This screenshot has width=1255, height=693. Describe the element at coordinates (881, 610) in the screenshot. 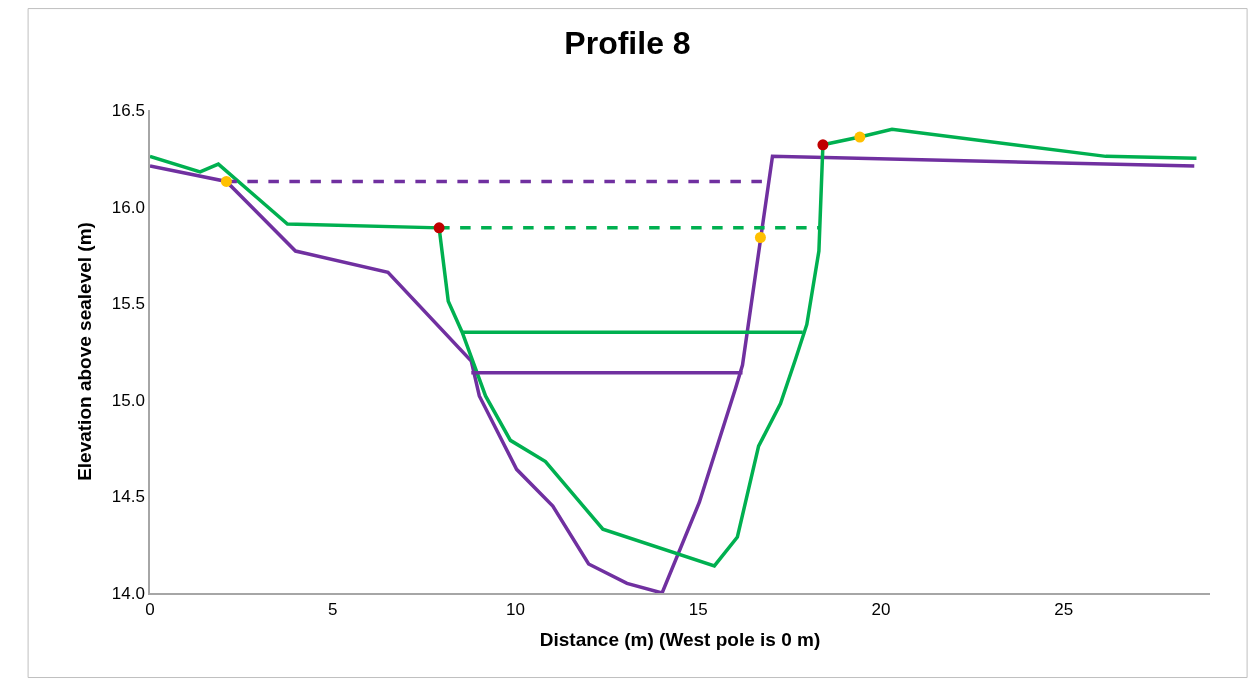

I see `x-tick-label: 20` at that location.